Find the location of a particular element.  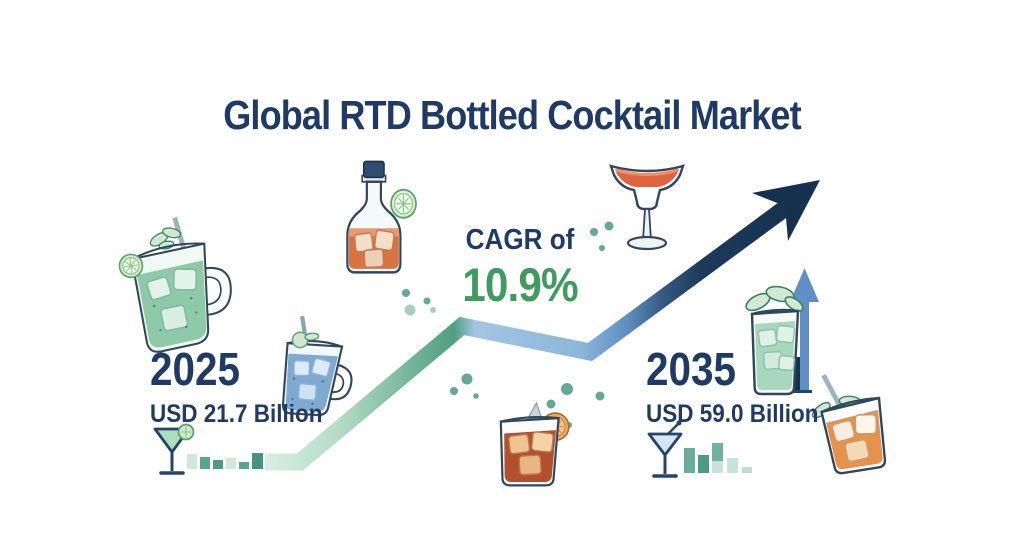

start-value: USD 21.7 Billion is located at coordinates (236, 414).